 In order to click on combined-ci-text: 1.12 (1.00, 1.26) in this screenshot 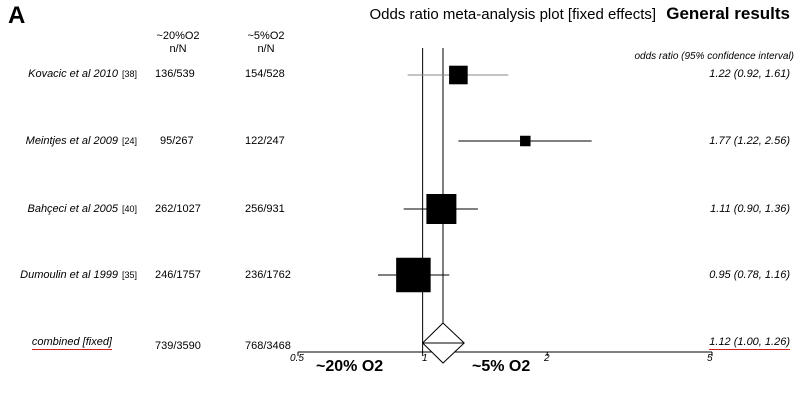, I will do `click(749, 343)`.